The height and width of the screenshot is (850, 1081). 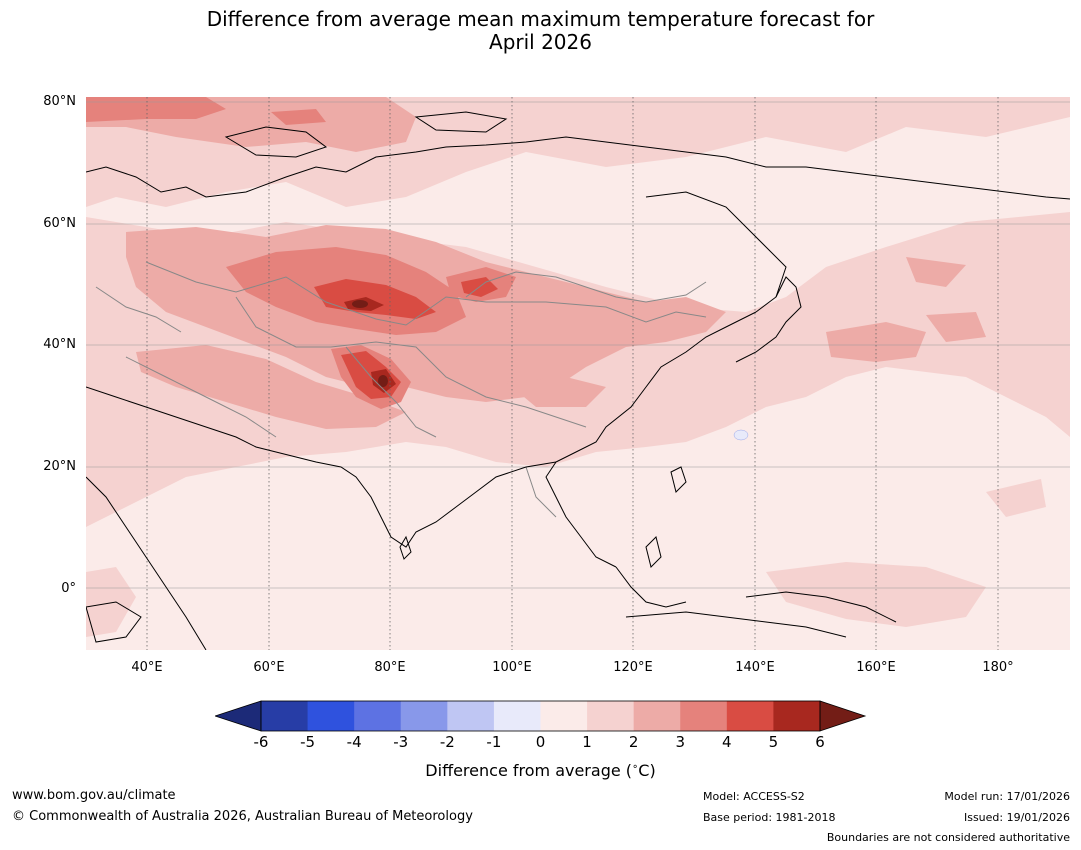 I want to click on colorbar-tick-label: 3, so click(x=680, y=742).